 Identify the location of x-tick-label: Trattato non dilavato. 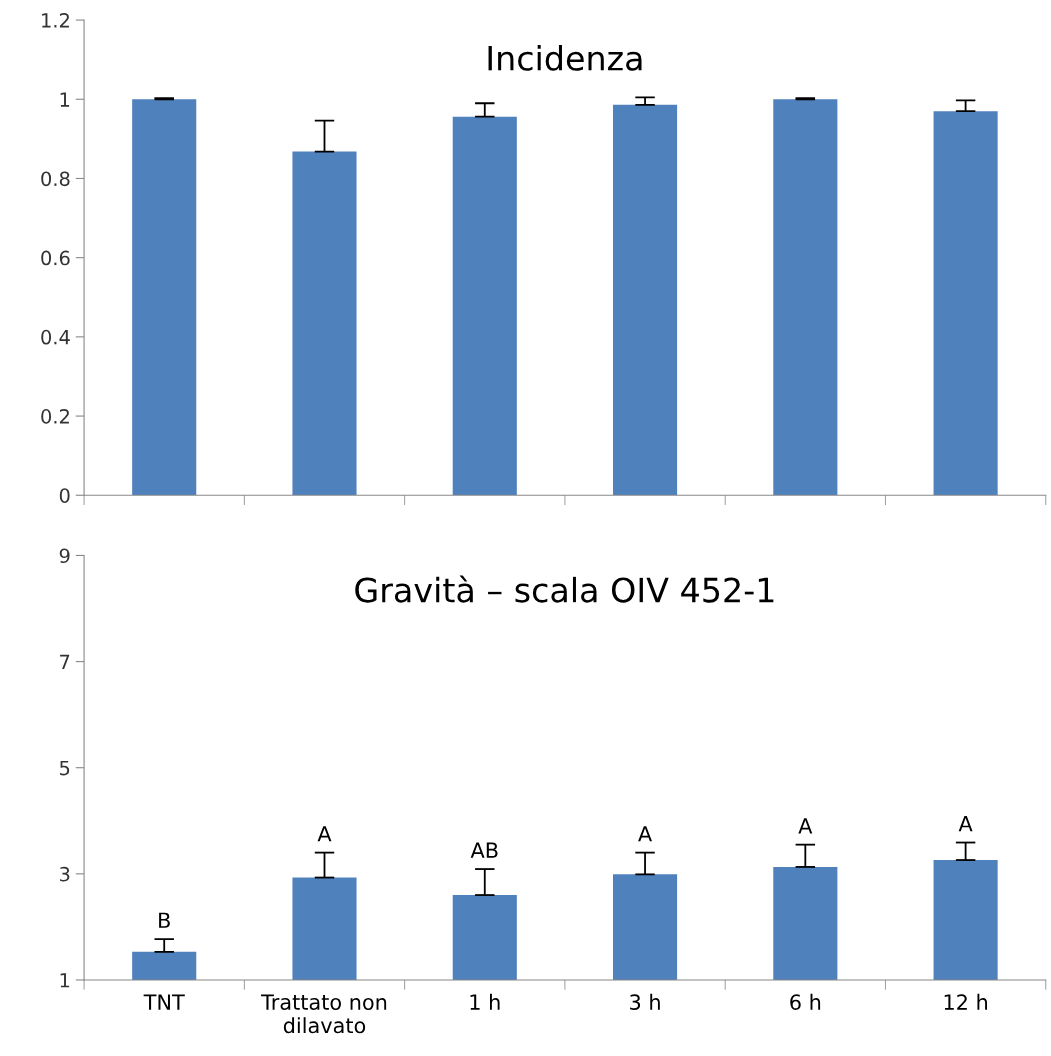
(324, 1014).